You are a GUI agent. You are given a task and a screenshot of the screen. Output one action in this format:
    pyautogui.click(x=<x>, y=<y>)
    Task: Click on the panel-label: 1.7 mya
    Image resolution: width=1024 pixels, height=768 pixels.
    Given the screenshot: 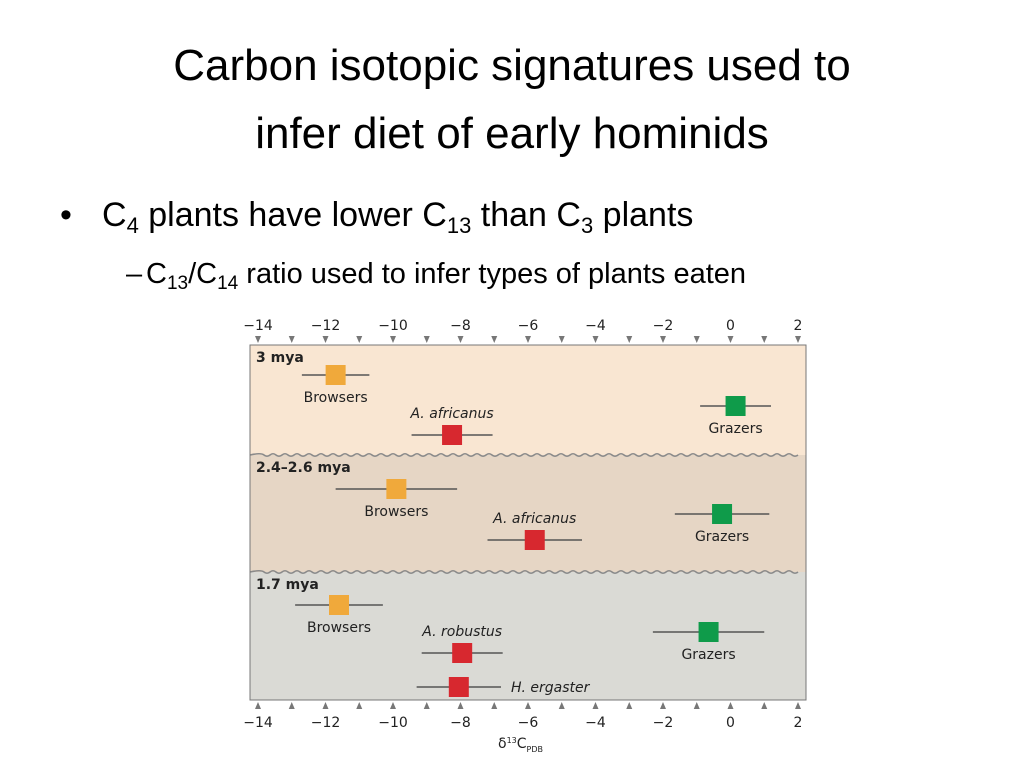 What is the action you would take?
    pyautogui.click(x=287, y=585)
    